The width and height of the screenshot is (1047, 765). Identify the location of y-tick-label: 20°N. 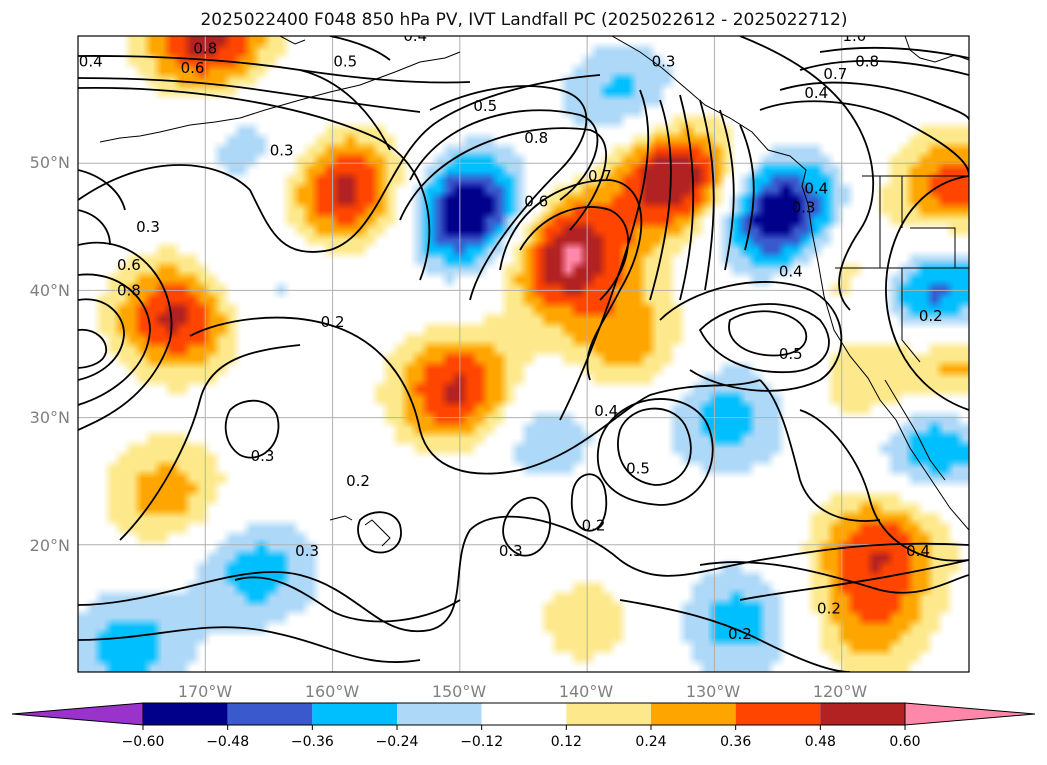
(50, 545).